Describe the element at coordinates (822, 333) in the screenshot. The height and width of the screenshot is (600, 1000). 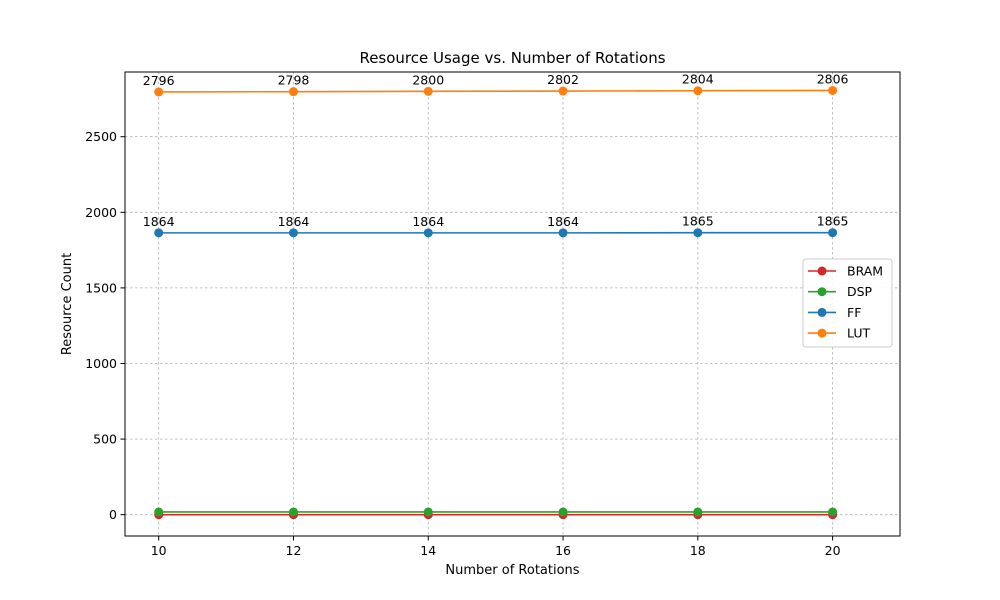
I see `legend-marker-lut` at that location.